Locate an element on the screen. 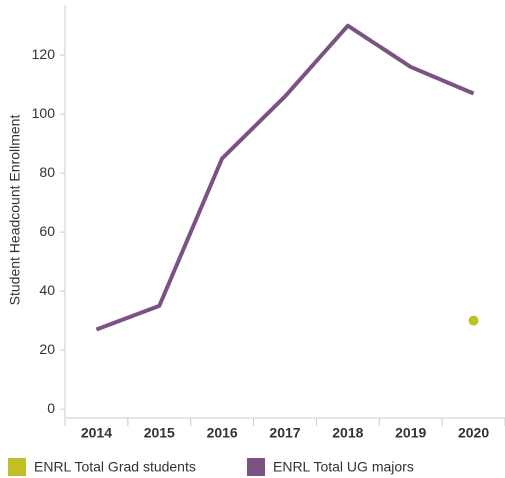 The height and width of the screenshot is (478, 505). y-tick-label: 100 is located at coordinates (44, 113).